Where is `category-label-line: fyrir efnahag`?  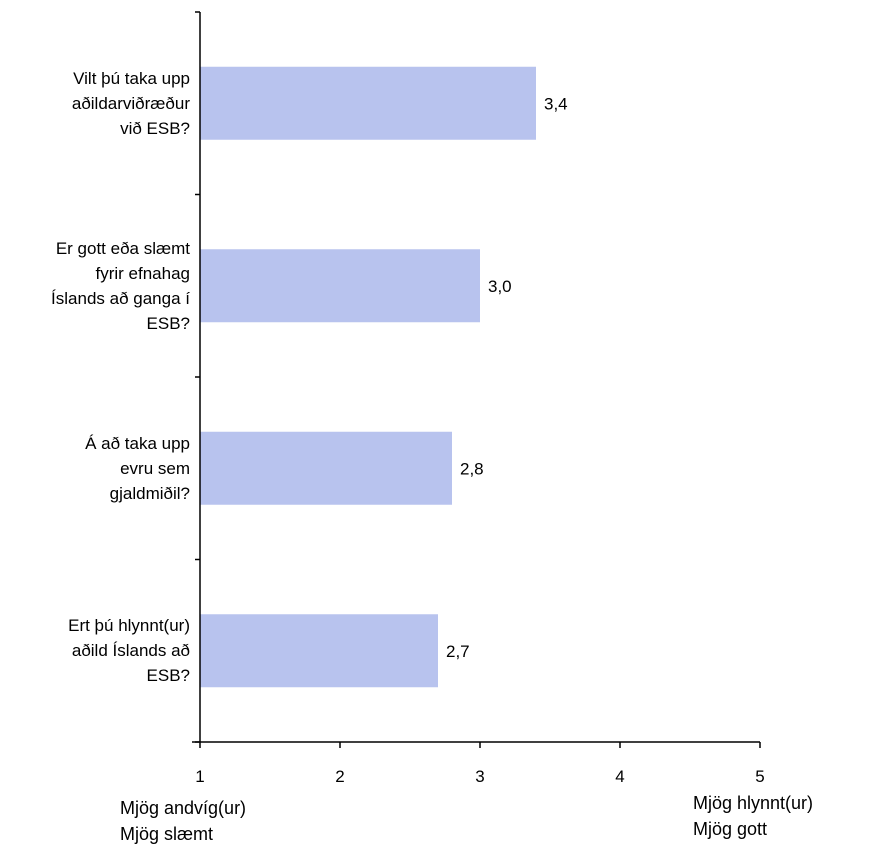
category-label-line: fyrir efnahag is located at coordinates (143, 273).